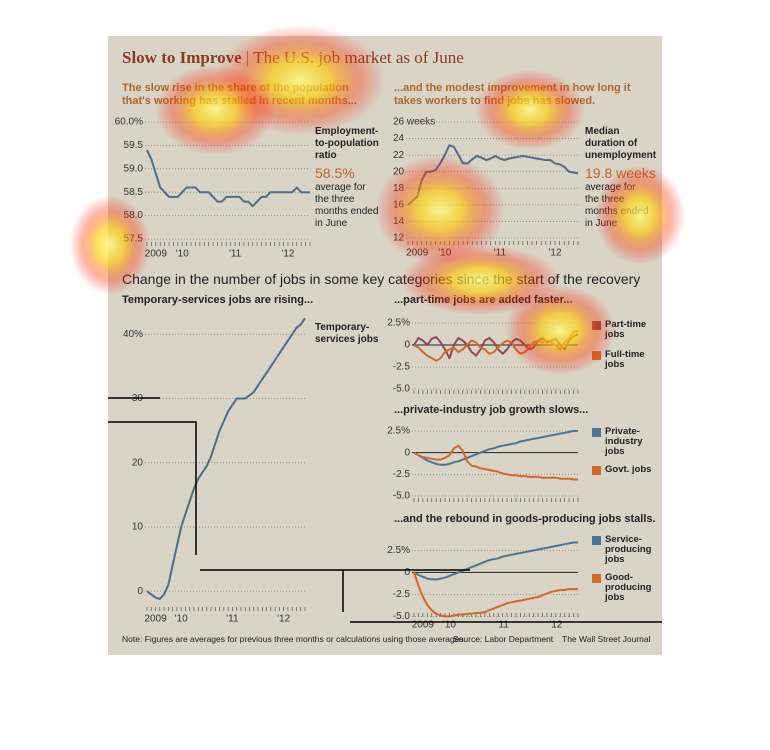 The height and width of the screenshot is (750, 770). What do you see at coordinates (399, 238) in the screenshot?
I see `y-tick-label: 12` at bounding box center [399, 238].